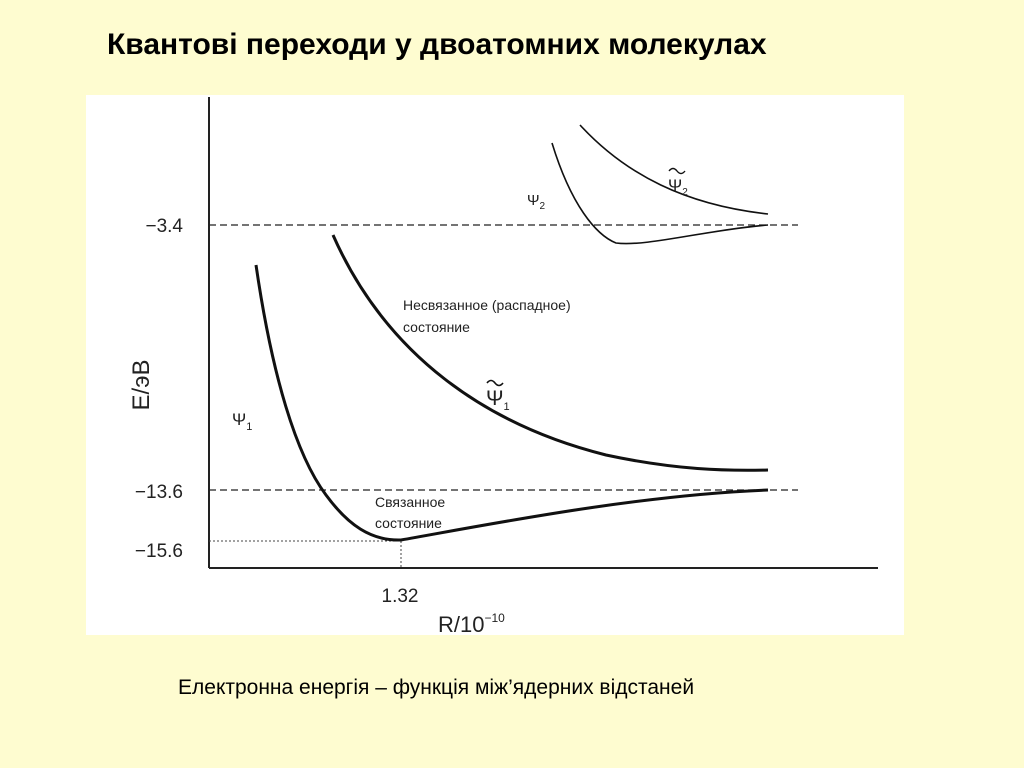 Image resolution: width=1024 pixels, height=768 pixels. I want to click on curve-psi2, so click(660, 193).